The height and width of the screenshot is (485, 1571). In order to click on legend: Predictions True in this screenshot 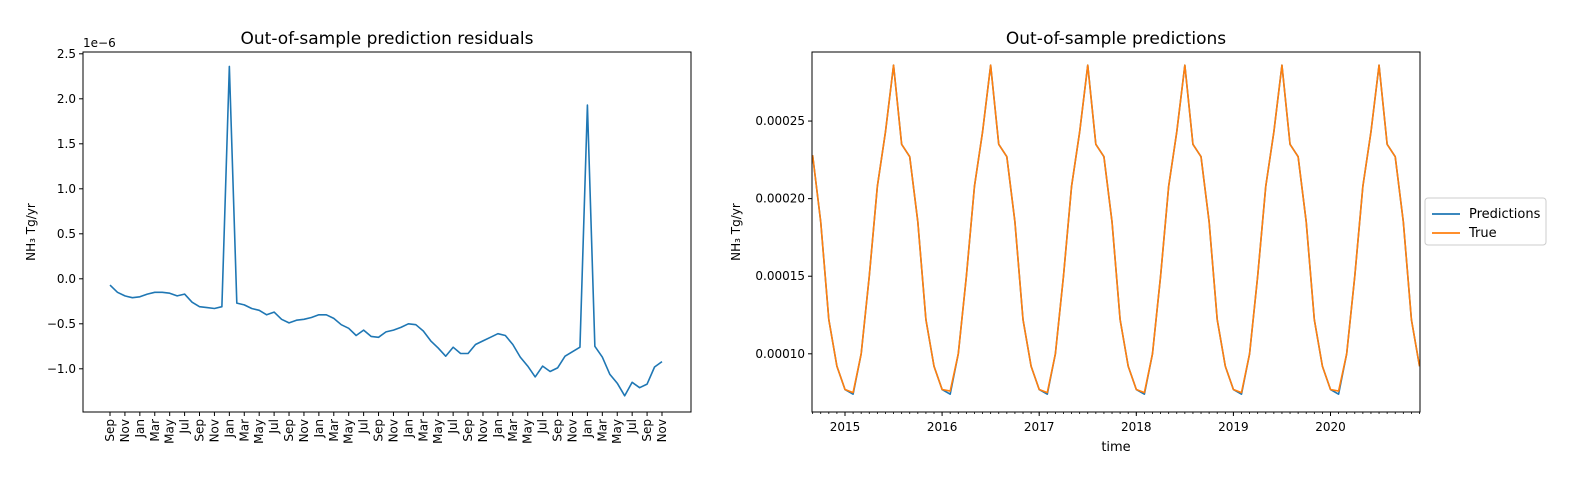, I will do `click(1485, 221)`.